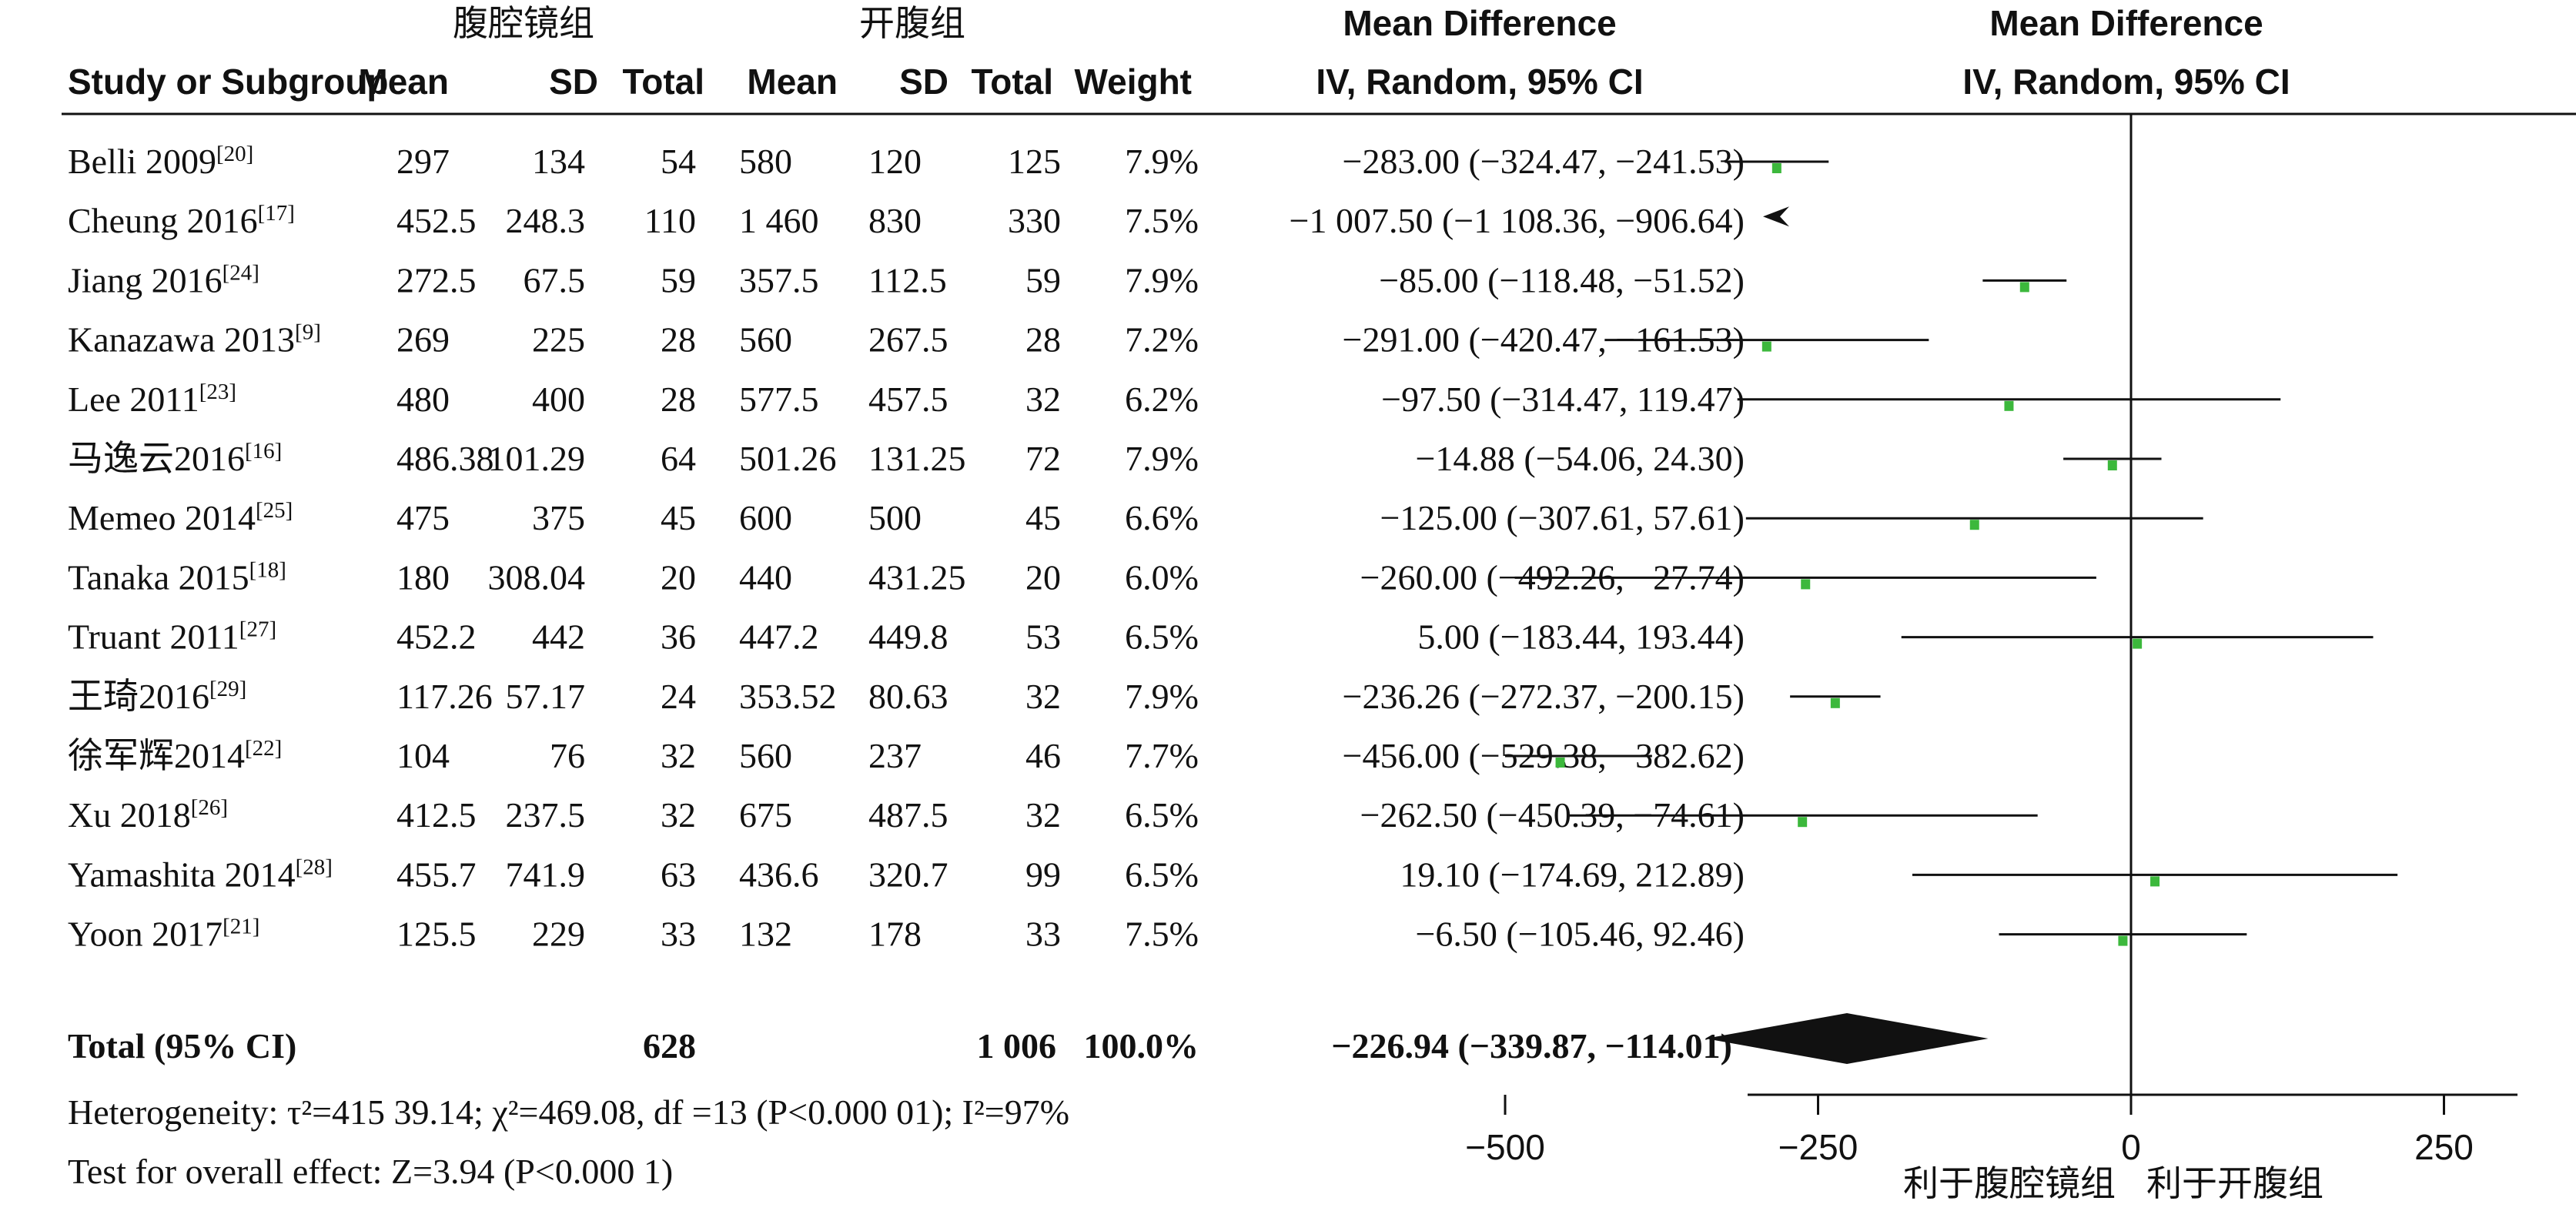 The height and width of the screenshot is (1211, 2576). I want to click on col-weight: Weight, so click(1133, 82).